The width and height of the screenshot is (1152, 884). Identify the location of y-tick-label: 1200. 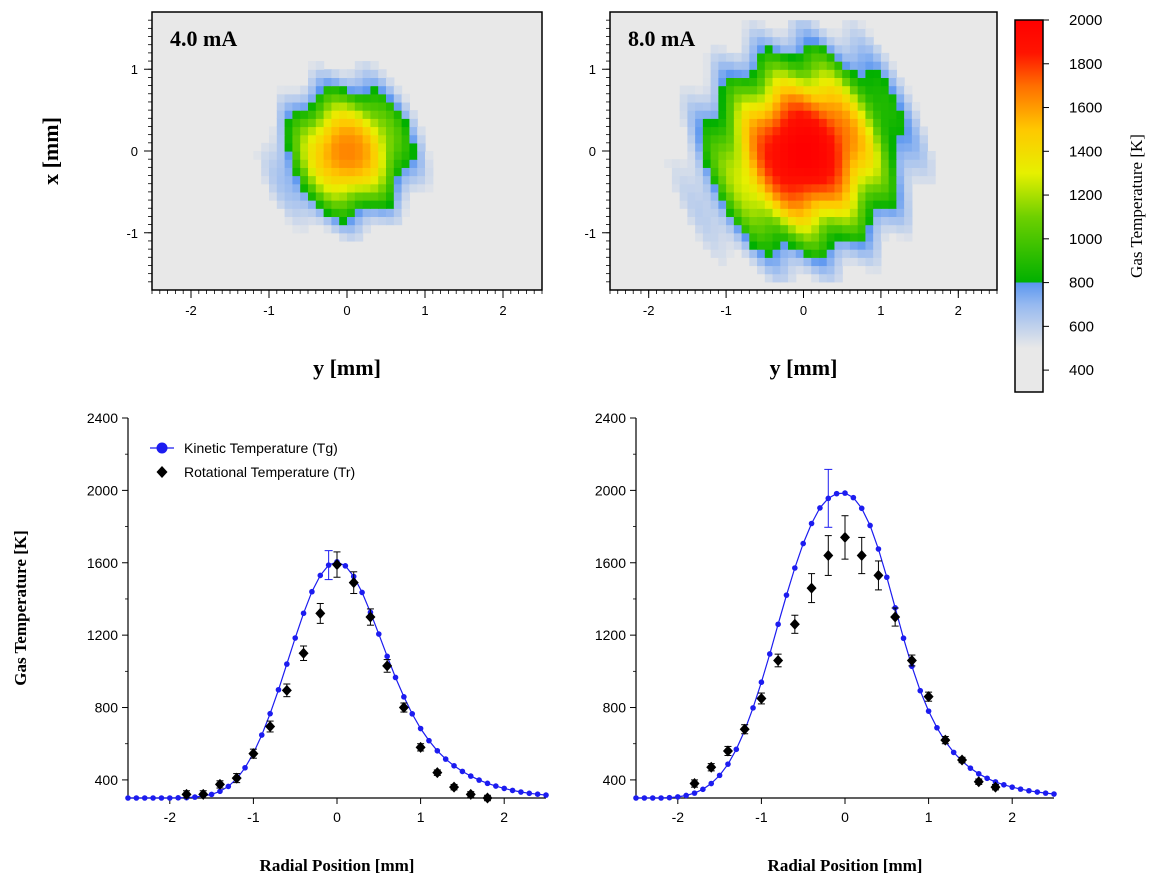
(102, 635).